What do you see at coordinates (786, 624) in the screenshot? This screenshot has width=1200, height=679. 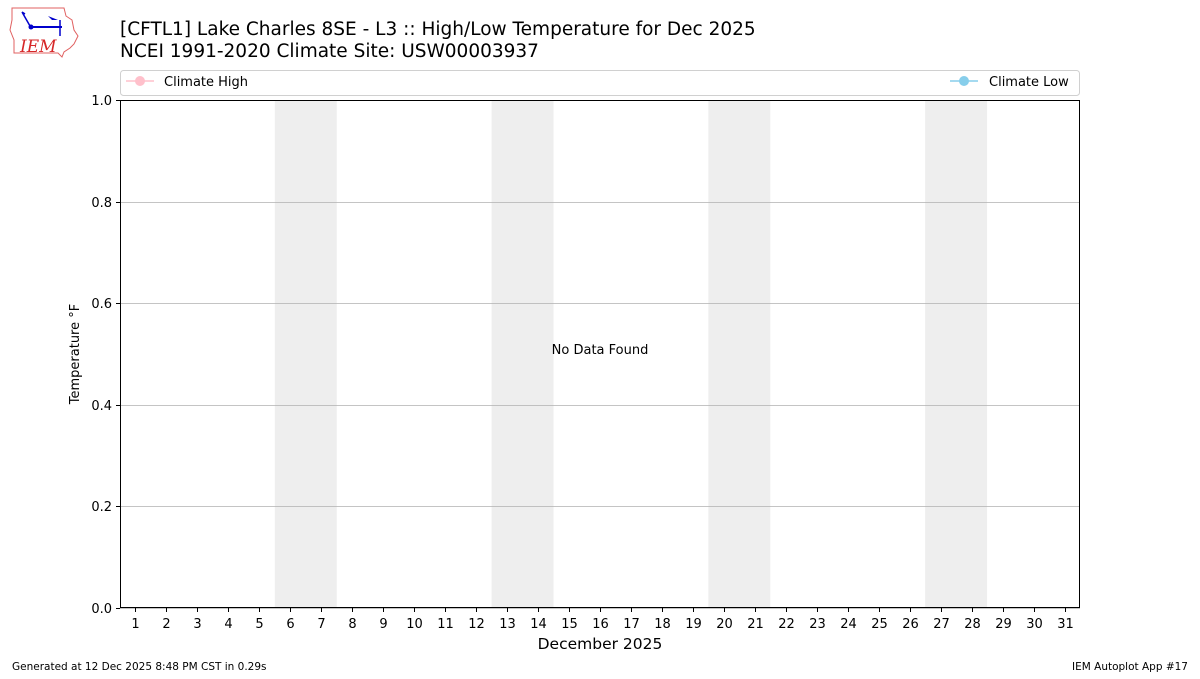 I see `x-tick-label: 22` at bounding box center [786, 624].